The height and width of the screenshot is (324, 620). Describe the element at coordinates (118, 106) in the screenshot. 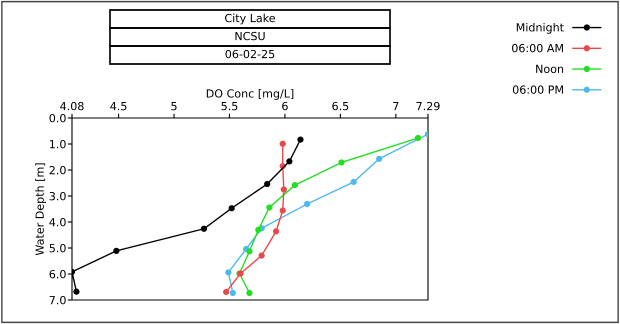

I see `x-tick-label: 4.5` at that location.